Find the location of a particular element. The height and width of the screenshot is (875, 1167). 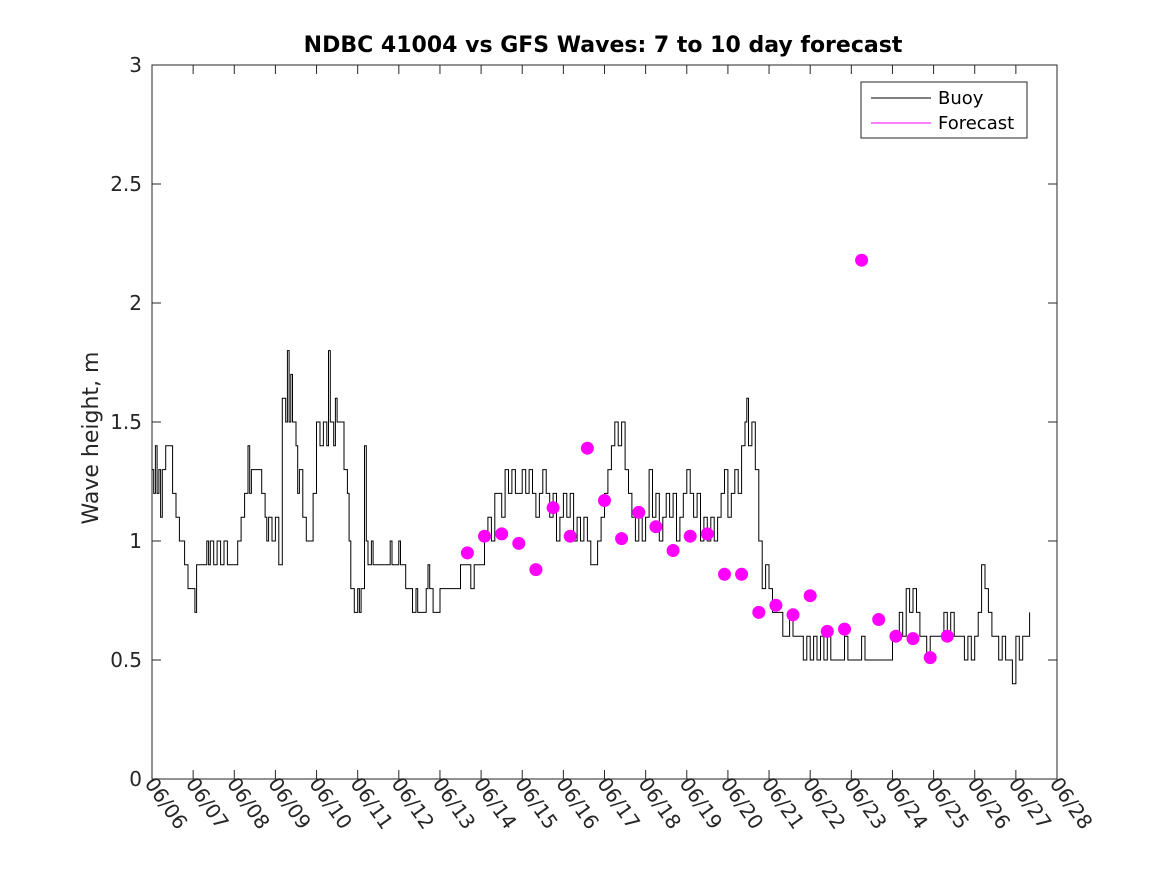

y-tick-label: 2 is located at coordinates (135, 303).